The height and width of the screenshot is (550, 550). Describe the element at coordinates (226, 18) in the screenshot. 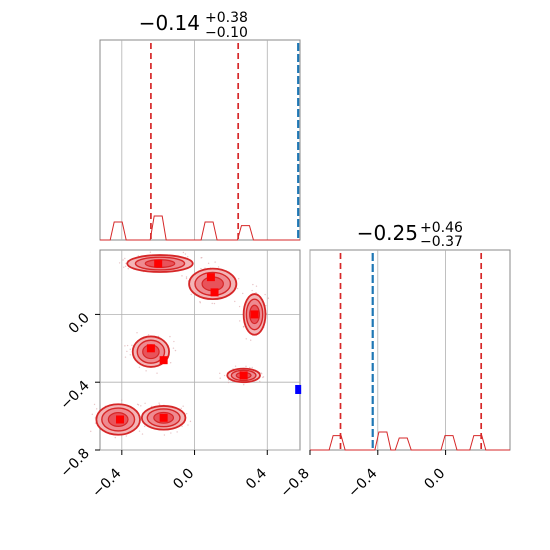

I see `param1-title-upper-error: +0.38` at that location.